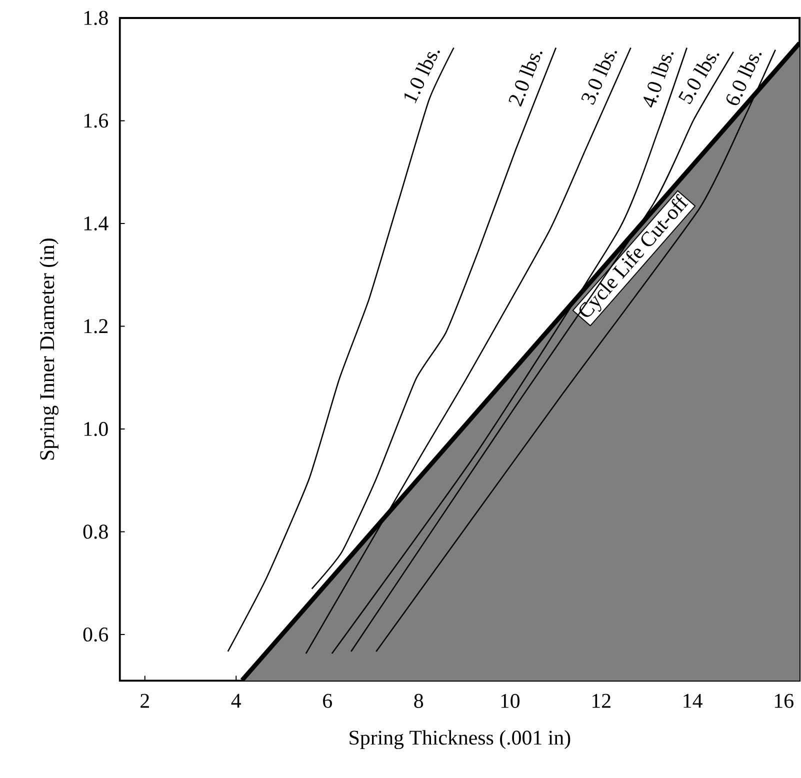 The height and width of the screenshot is (778, 801). What do you see at coordinates (96, 429) in the screenshot?
I see `y-tick-label: 1.0` at bounding box center [96, 429].